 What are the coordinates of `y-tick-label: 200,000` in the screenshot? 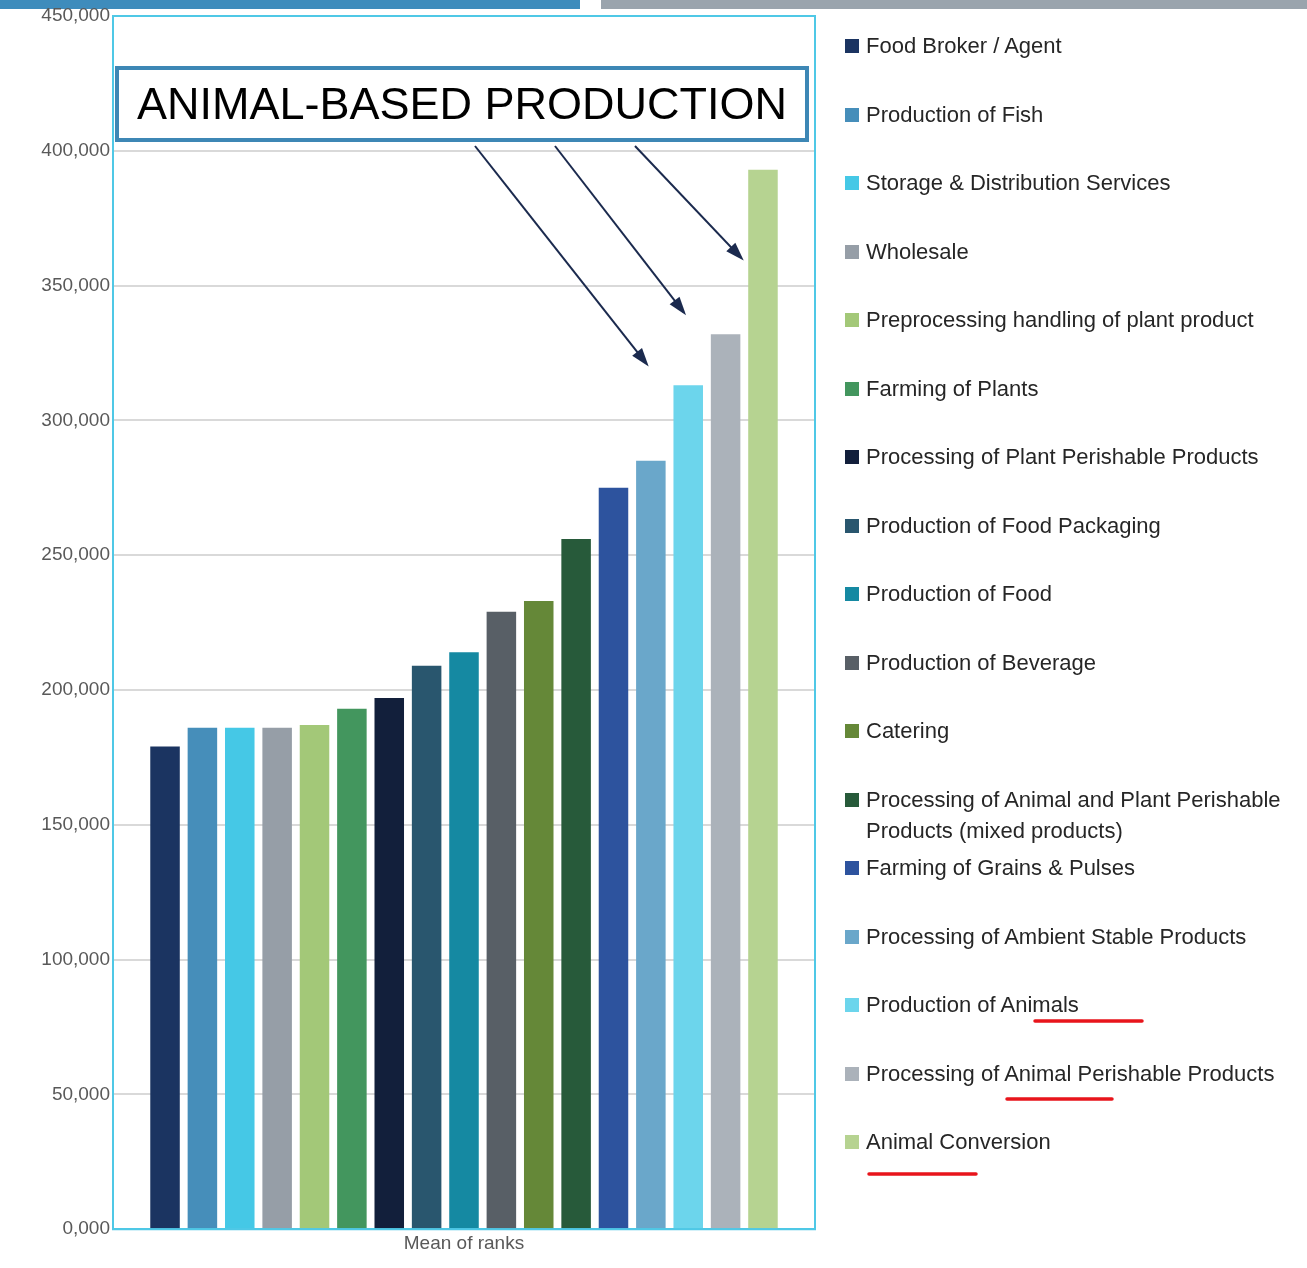 It's located at (75, 689).